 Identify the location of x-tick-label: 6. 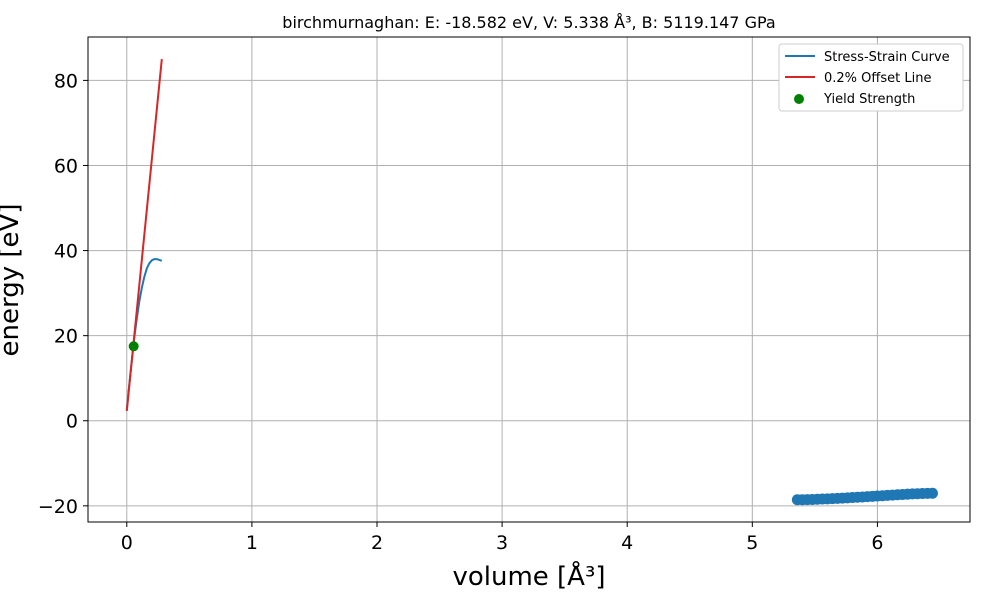
(877, 543).